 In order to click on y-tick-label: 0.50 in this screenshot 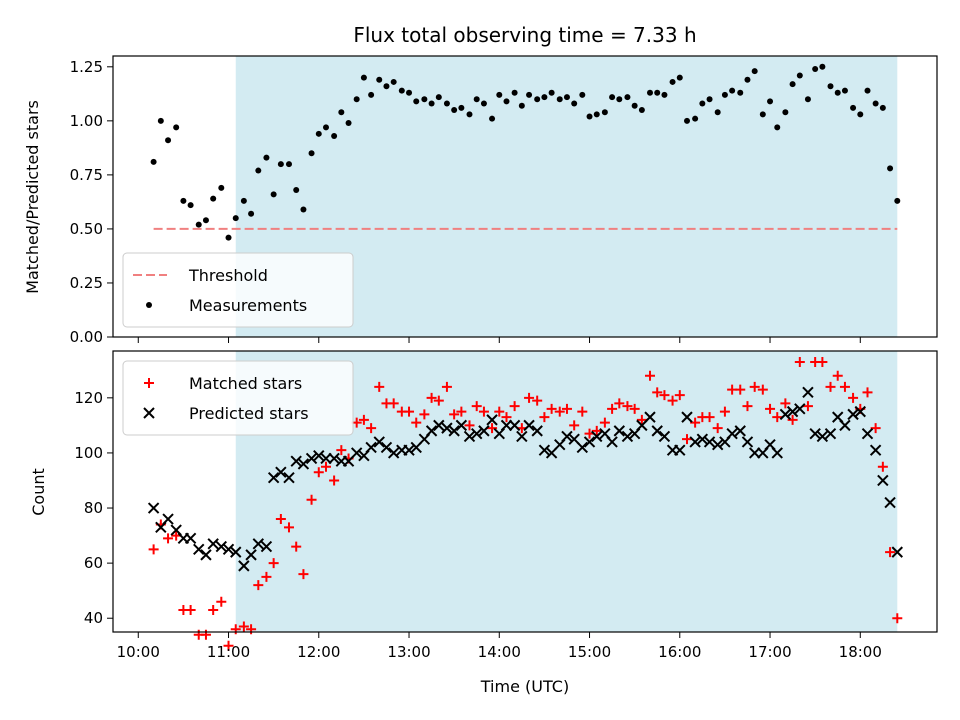, I will do `click(86, 229)`.